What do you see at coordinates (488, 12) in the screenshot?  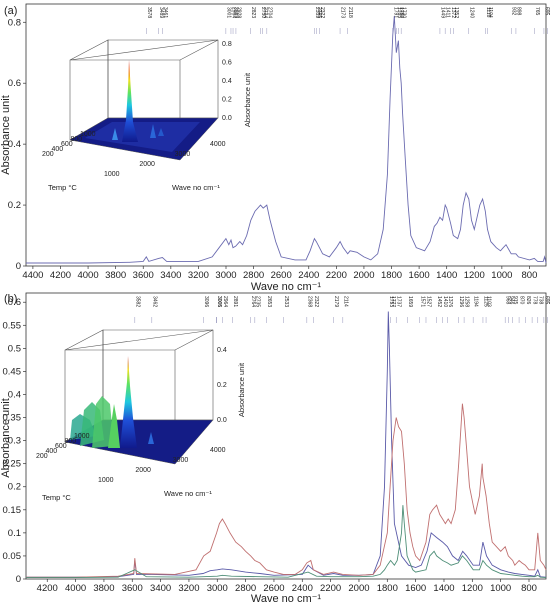 I see `panel-a-peak-label: 1118` at bounding box center [488, 12].